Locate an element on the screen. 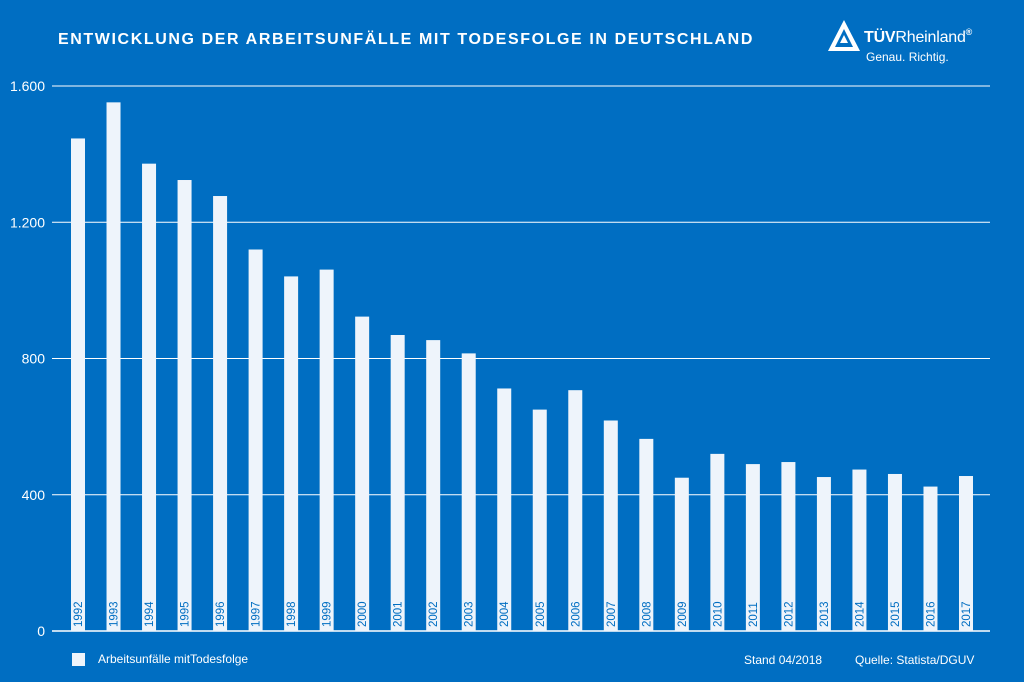 The image size is (1024, 682). x-category-label: 2014 is located at coordinates (860, 614).